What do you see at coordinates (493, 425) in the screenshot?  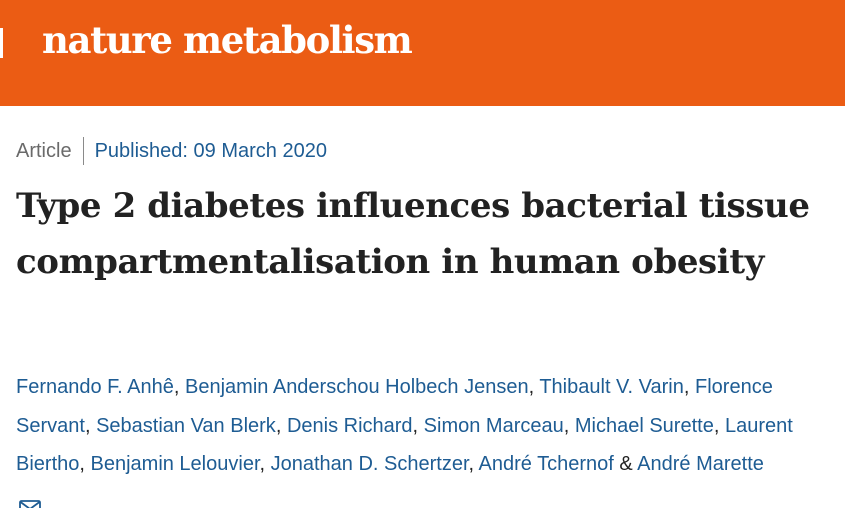 I see `author-link: Simon Marceau` at bounding box center [493, 425].